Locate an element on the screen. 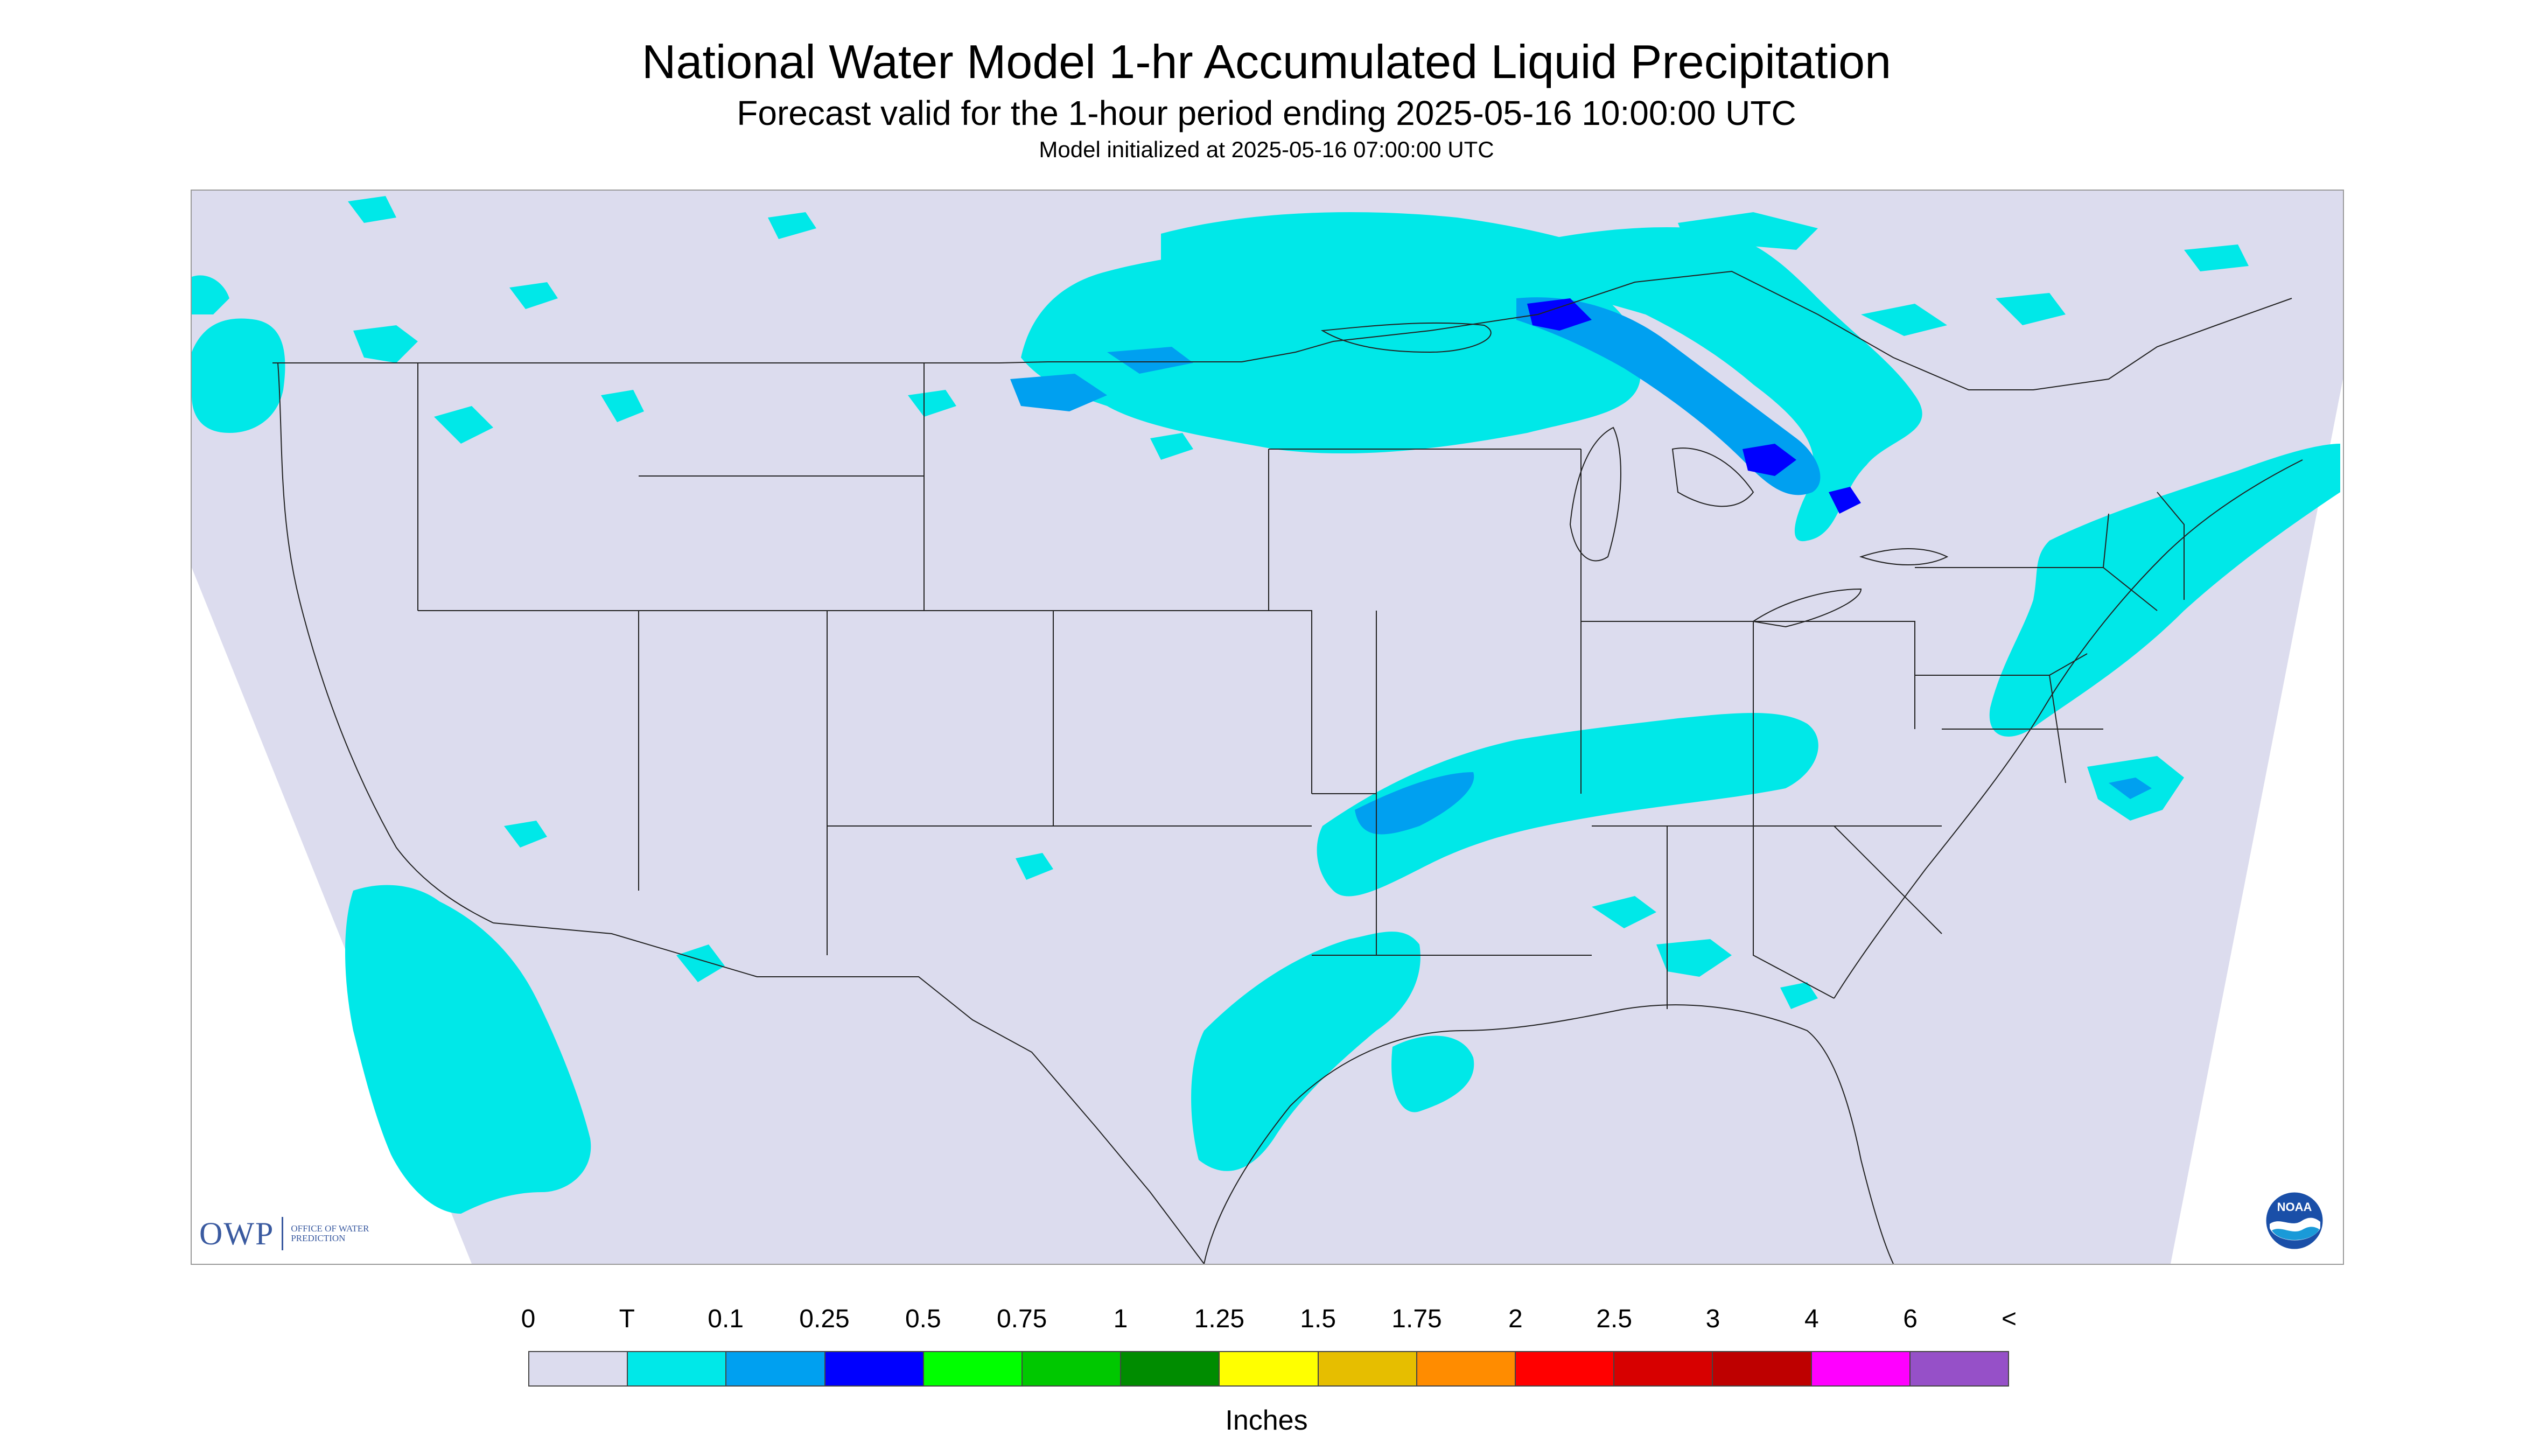 The image size is (2533, 1456). legend-tick-label: 2 is located at coordinates (1516, 1319).